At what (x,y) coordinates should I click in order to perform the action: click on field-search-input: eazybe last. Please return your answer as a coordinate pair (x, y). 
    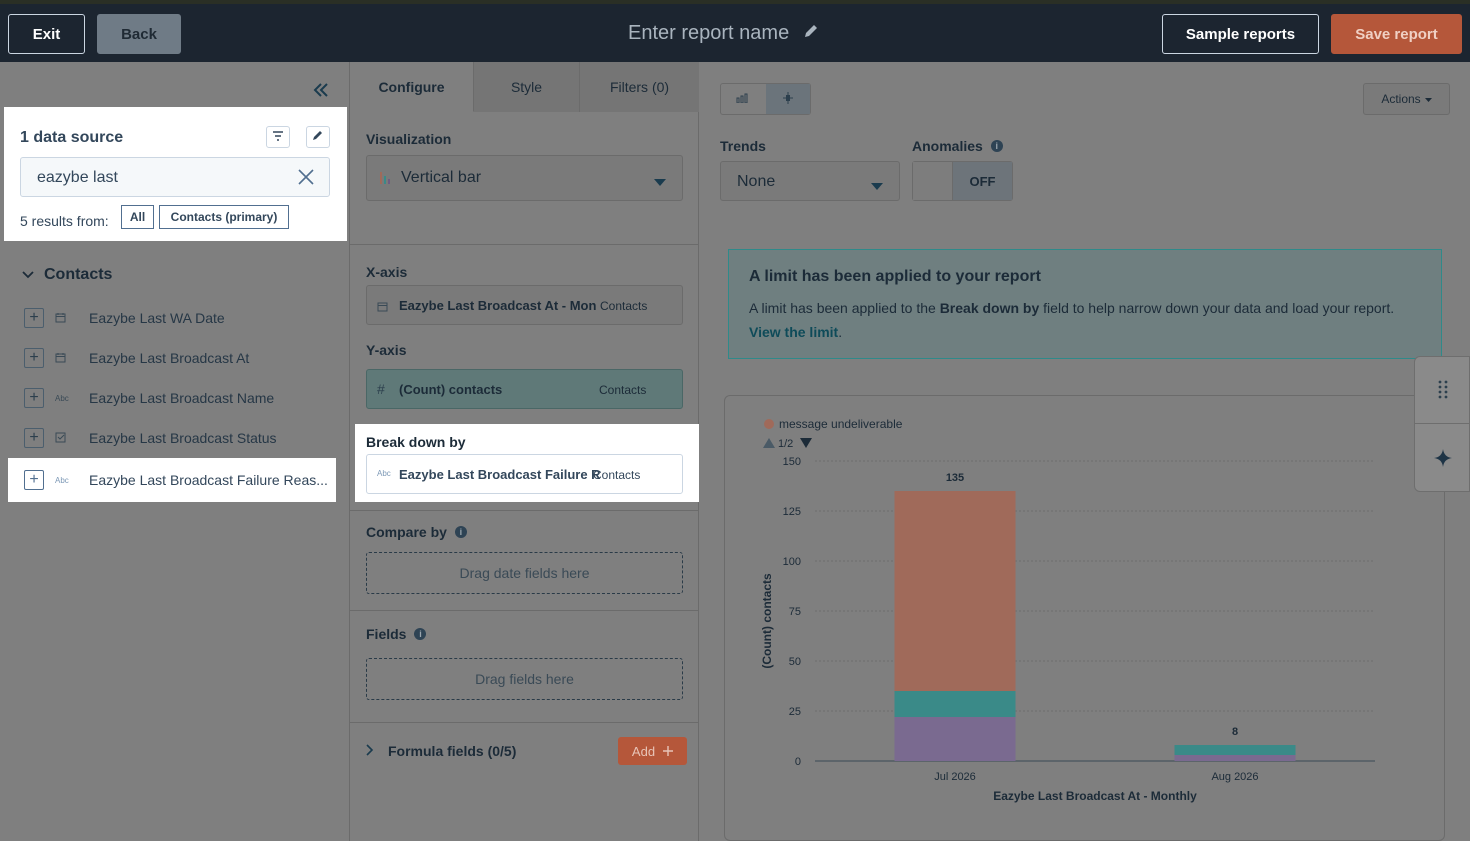
    Looking at the image, I should click on (175, 177).